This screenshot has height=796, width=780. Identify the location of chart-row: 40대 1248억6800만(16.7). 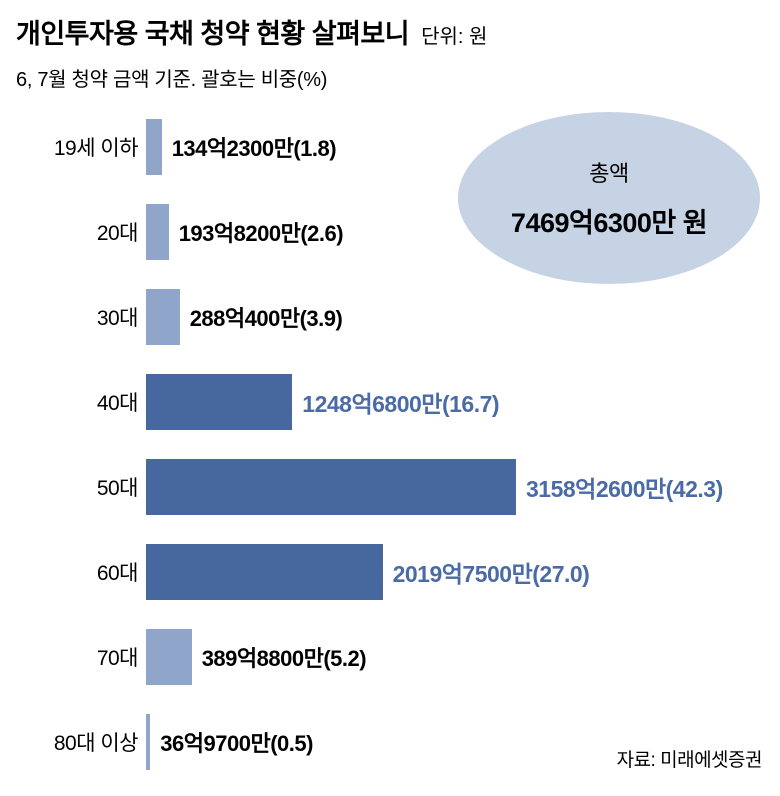
(390, 401).